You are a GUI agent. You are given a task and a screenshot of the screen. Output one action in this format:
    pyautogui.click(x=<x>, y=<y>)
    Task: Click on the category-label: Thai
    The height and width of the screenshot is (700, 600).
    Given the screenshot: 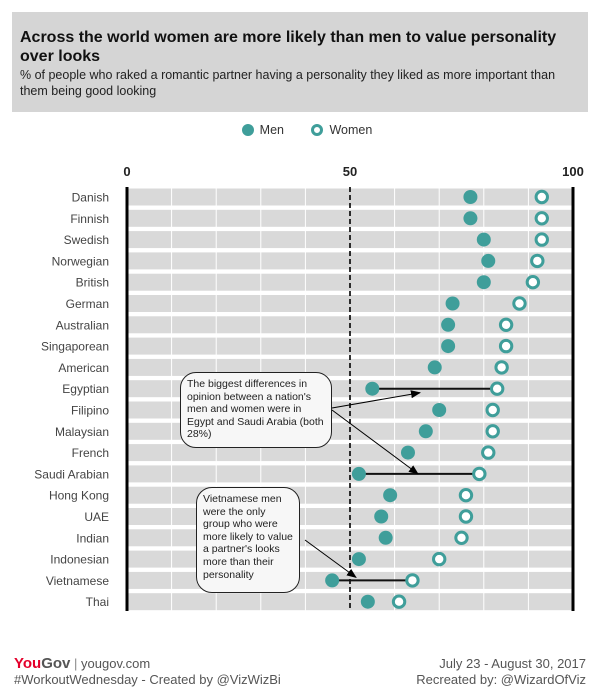 What is the action you would take?
    pyautogui.click(x=97, y=602)
    